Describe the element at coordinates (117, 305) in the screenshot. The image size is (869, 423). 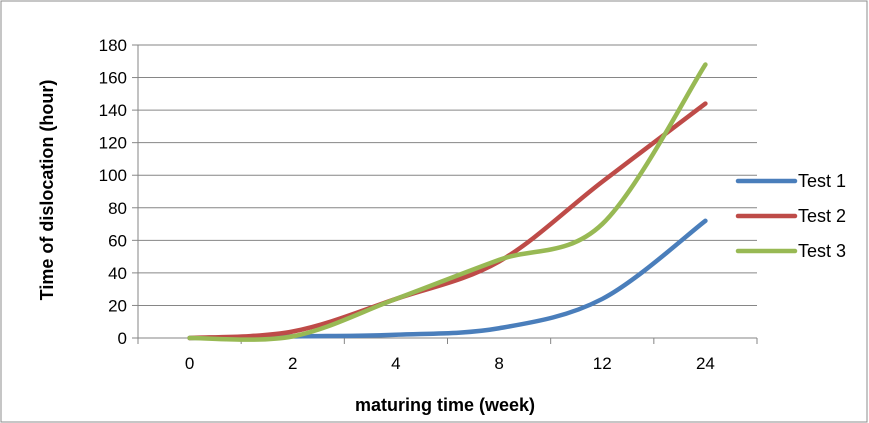
I see `y-tick-label: 20` at that location.